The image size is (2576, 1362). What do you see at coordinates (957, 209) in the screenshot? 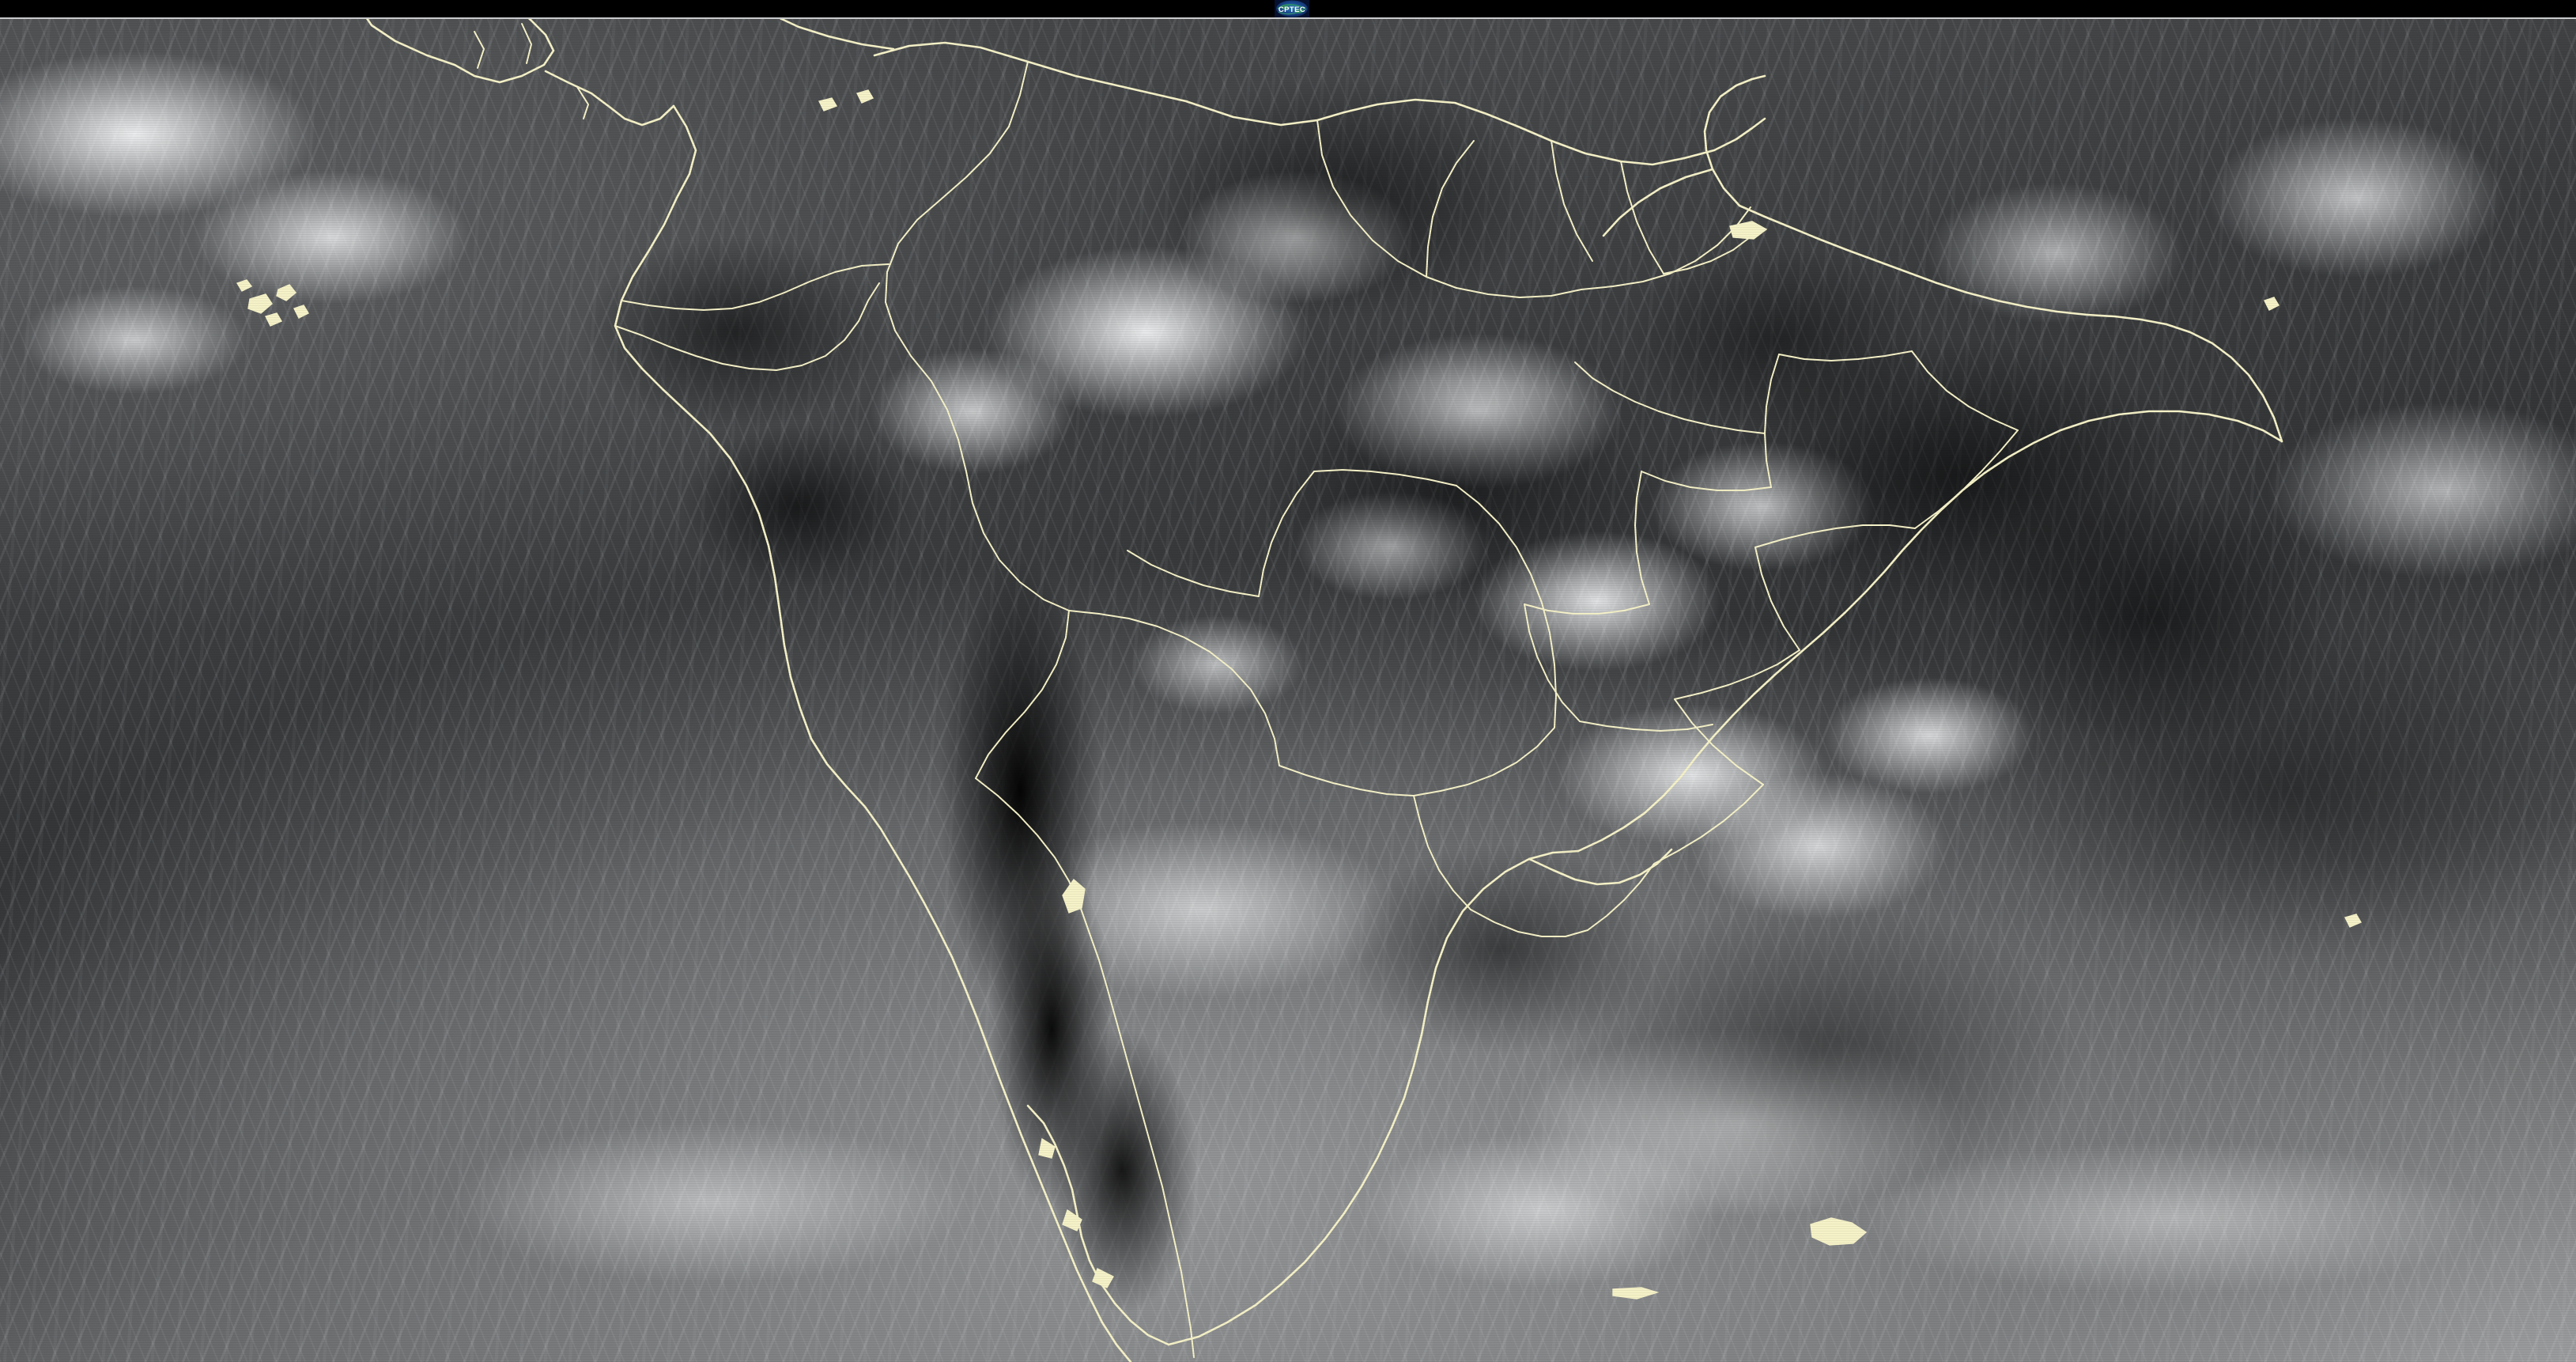
I see `colombia-venezuela-border` at bounding box center [957, 209].